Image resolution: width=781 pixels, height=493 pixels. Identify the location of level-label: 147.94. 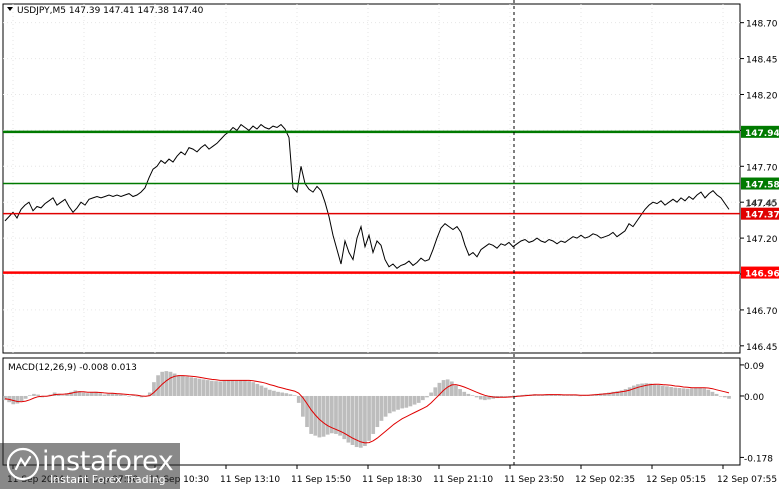
(762, 134).